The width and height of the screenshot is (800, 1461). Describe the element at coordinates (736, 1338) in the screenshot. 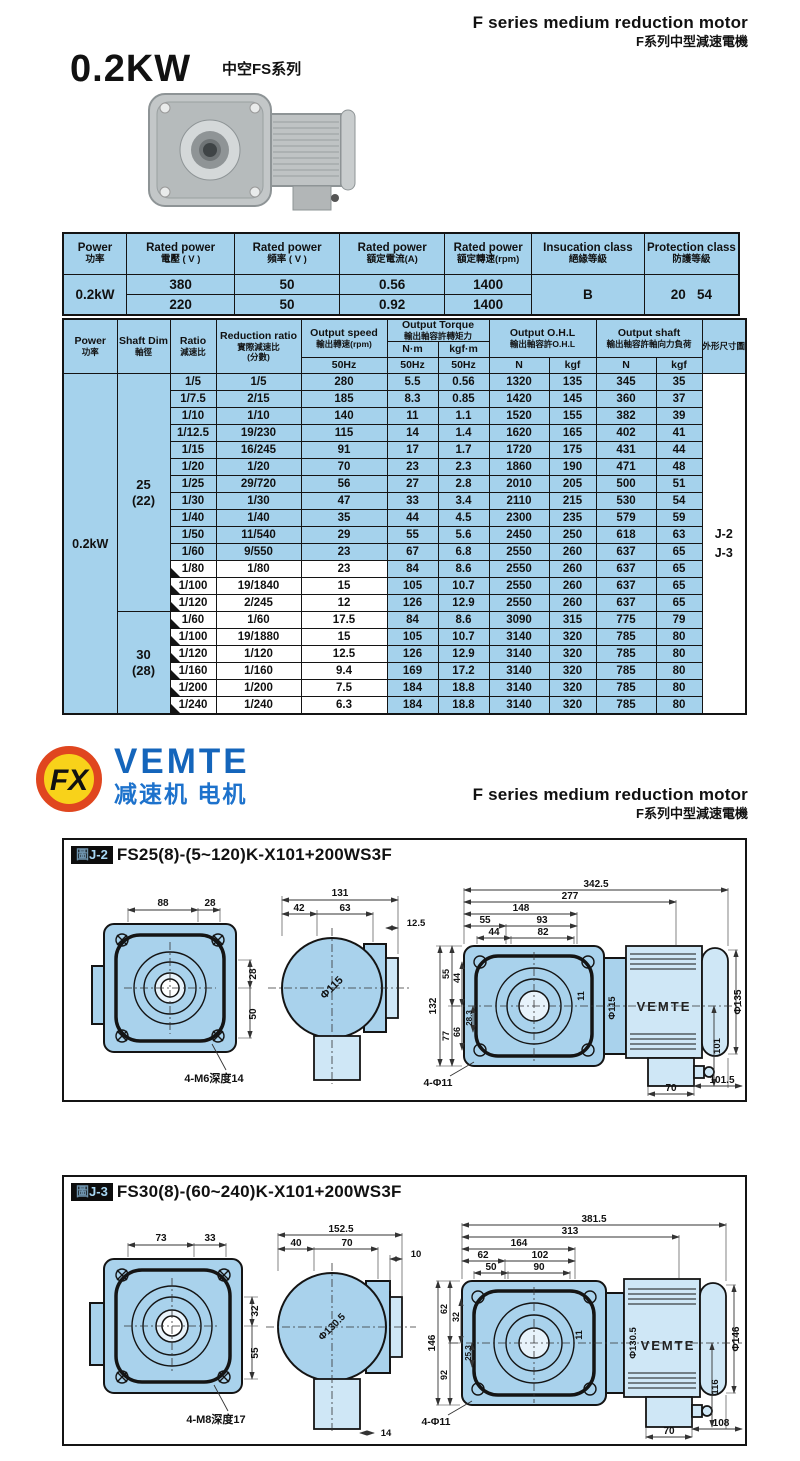

I see `svg-text: Φ146` at that location.